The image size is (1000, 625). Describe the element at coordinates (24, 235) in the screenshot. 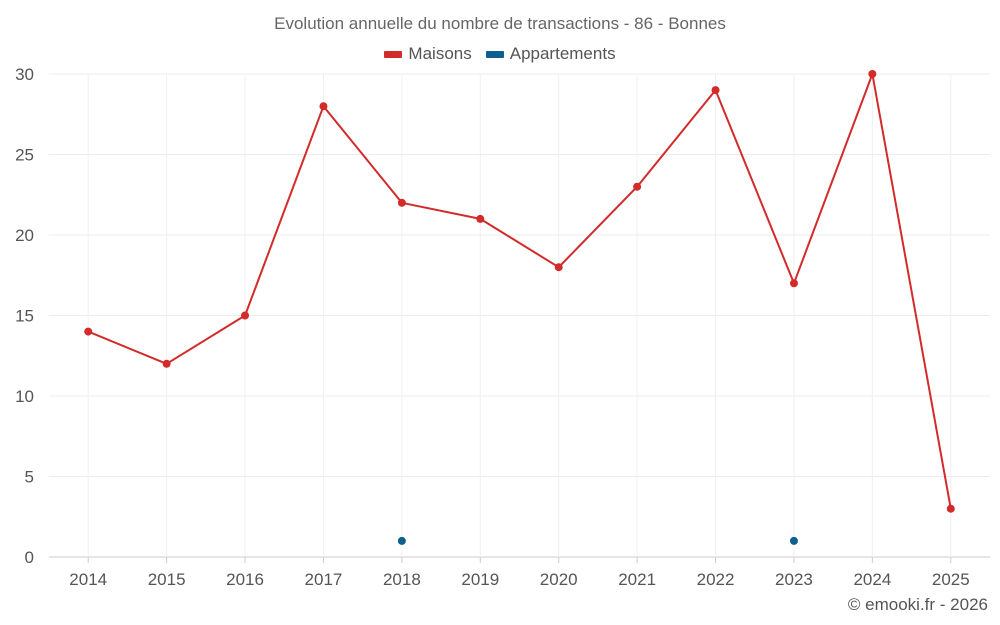

I see `y-tick-label: 20` at that location.